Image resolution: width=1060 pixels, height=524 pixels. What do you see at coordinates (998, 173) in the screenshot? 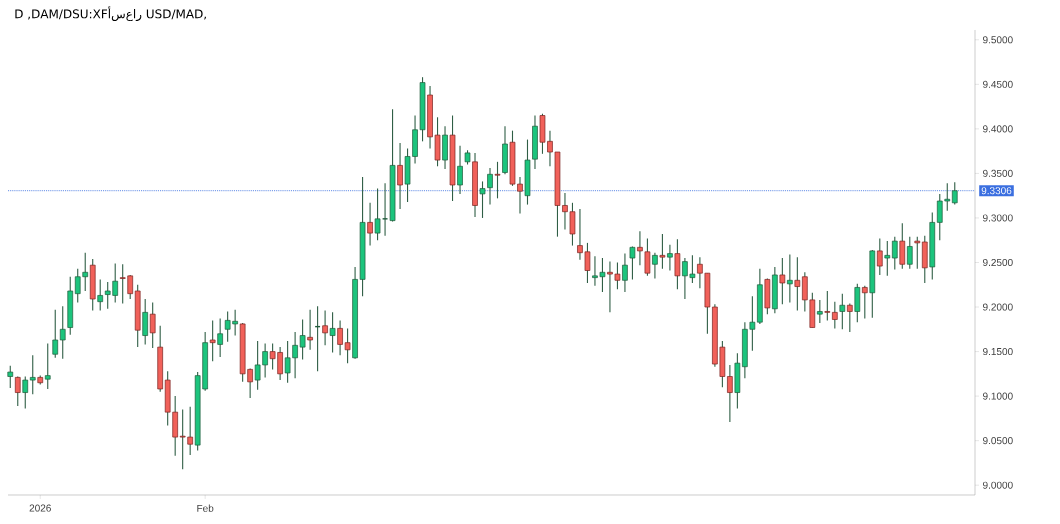
I see `y-tick-label: 9.3500` at bounding box center [998, 173].